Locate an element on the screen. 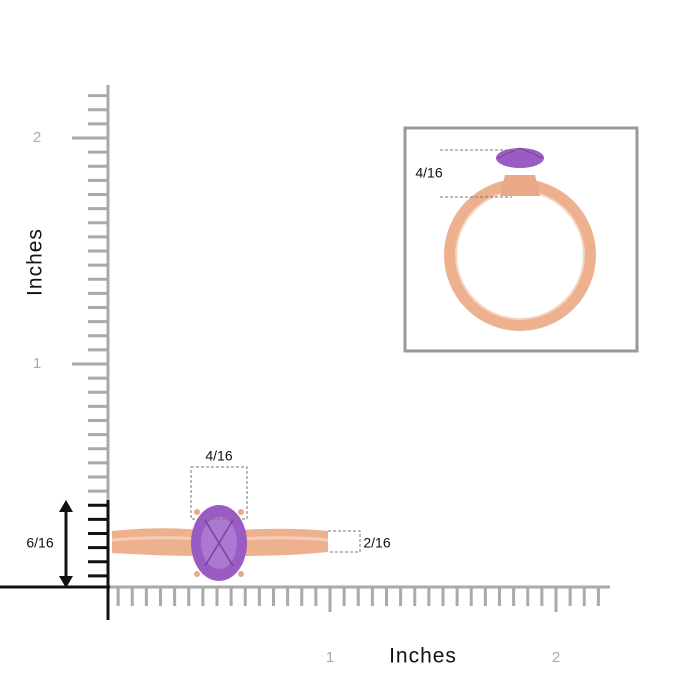  gem-width-guide is located at coordinates (219, 493).